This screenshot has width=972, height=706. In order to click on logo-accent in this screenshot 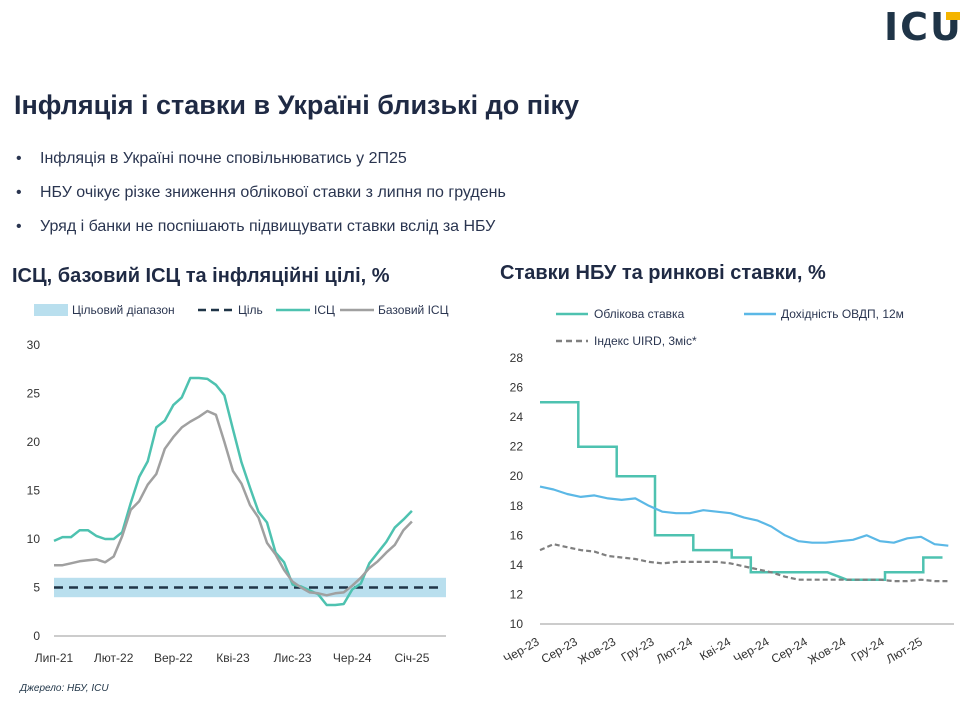, I will do `click(953, 16)`.